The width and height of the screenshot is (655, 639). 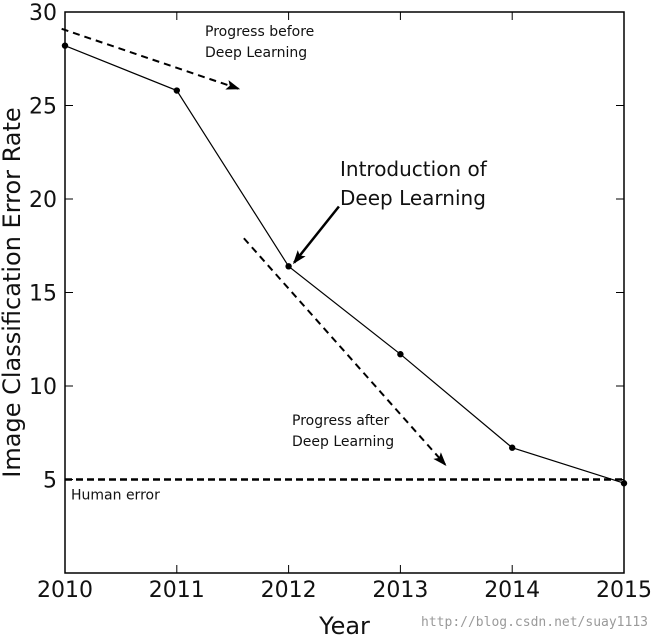 I want to click on x-tick-label: 2014, so click(x=512, y=590).